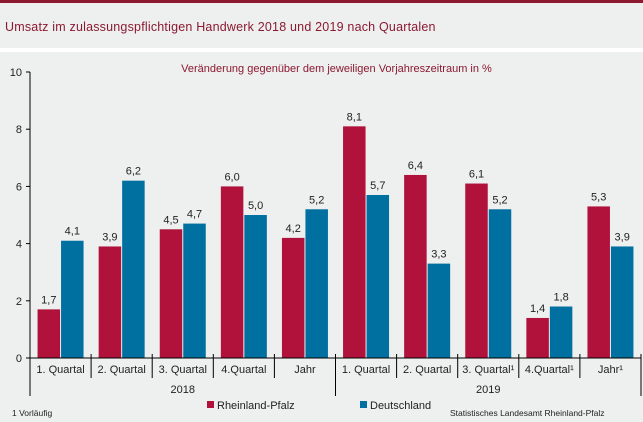 The image size is (643, 422). Describe the element at coordinates (19, 130) in the screenshot. I see `y-tick-label: 8` at that location.